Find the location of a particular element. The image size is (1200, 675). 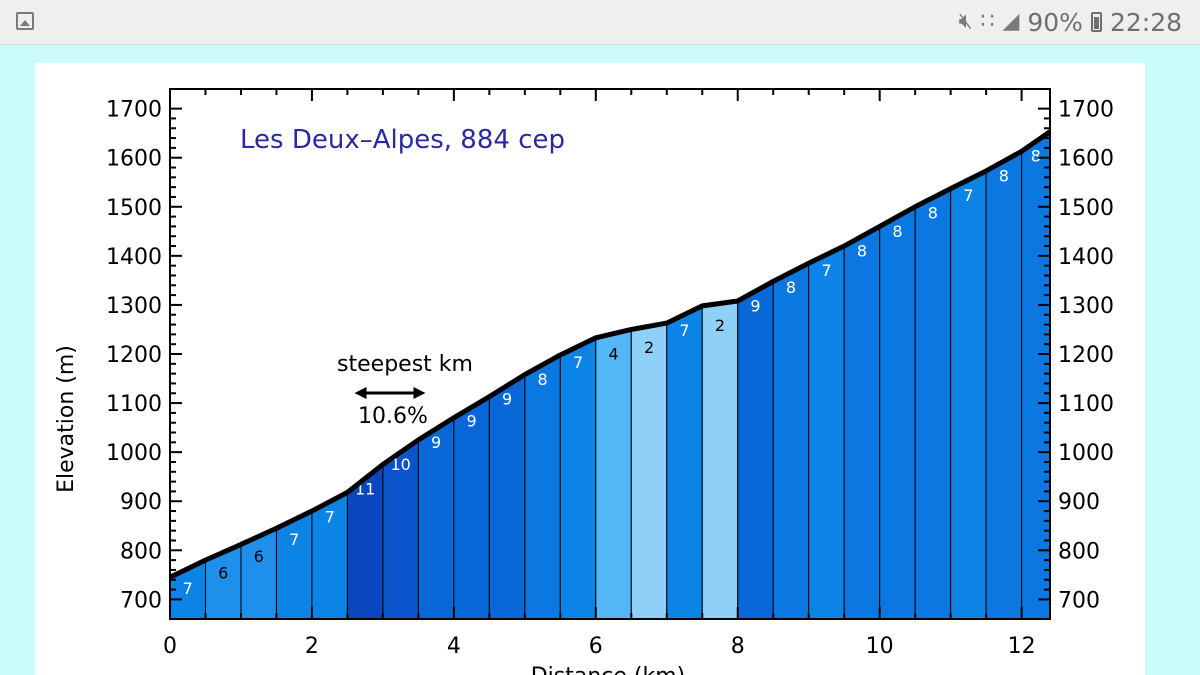

annotation-steepest-km: steepest km is located at coordinates (405, 364).